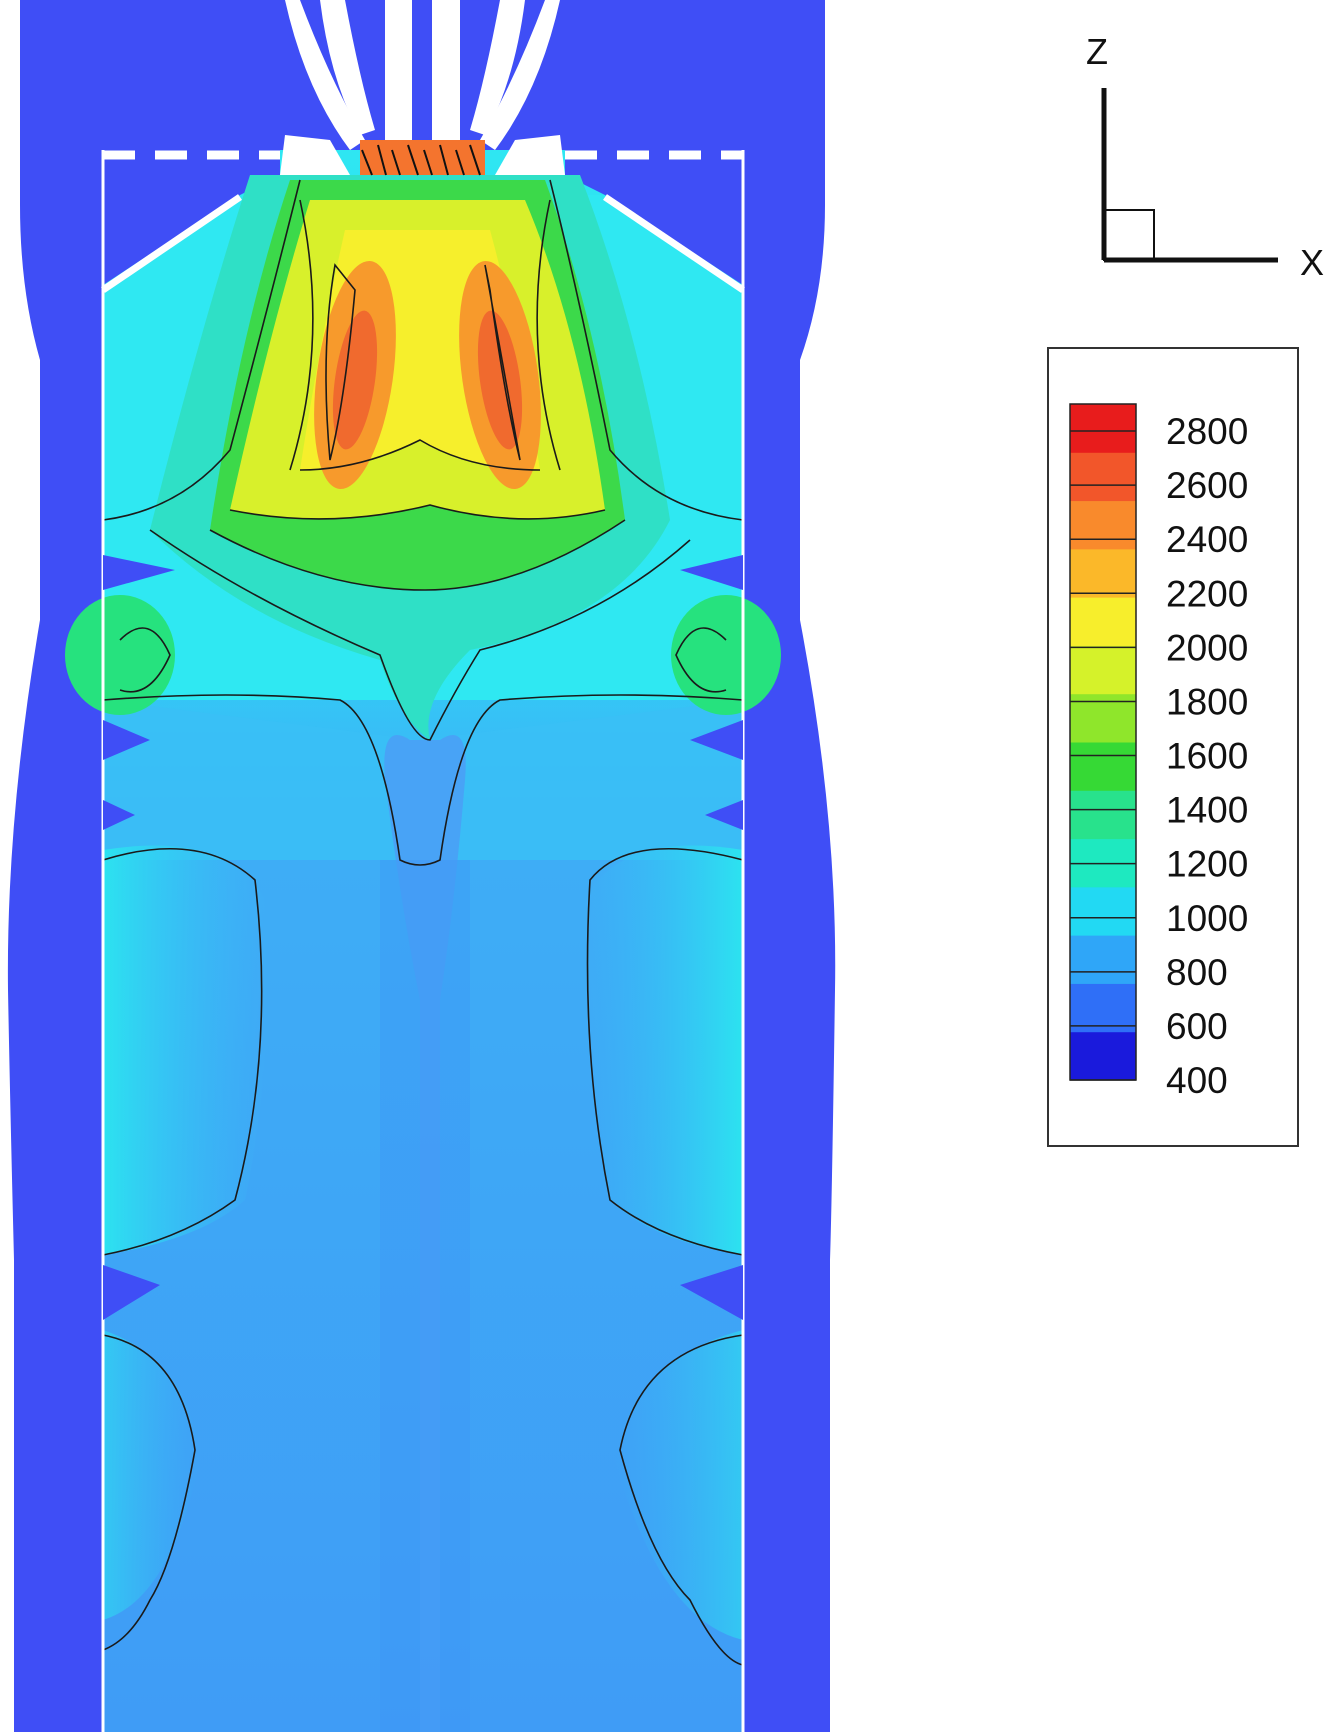  I want to click on cone-wall-right, so click(674, 243).